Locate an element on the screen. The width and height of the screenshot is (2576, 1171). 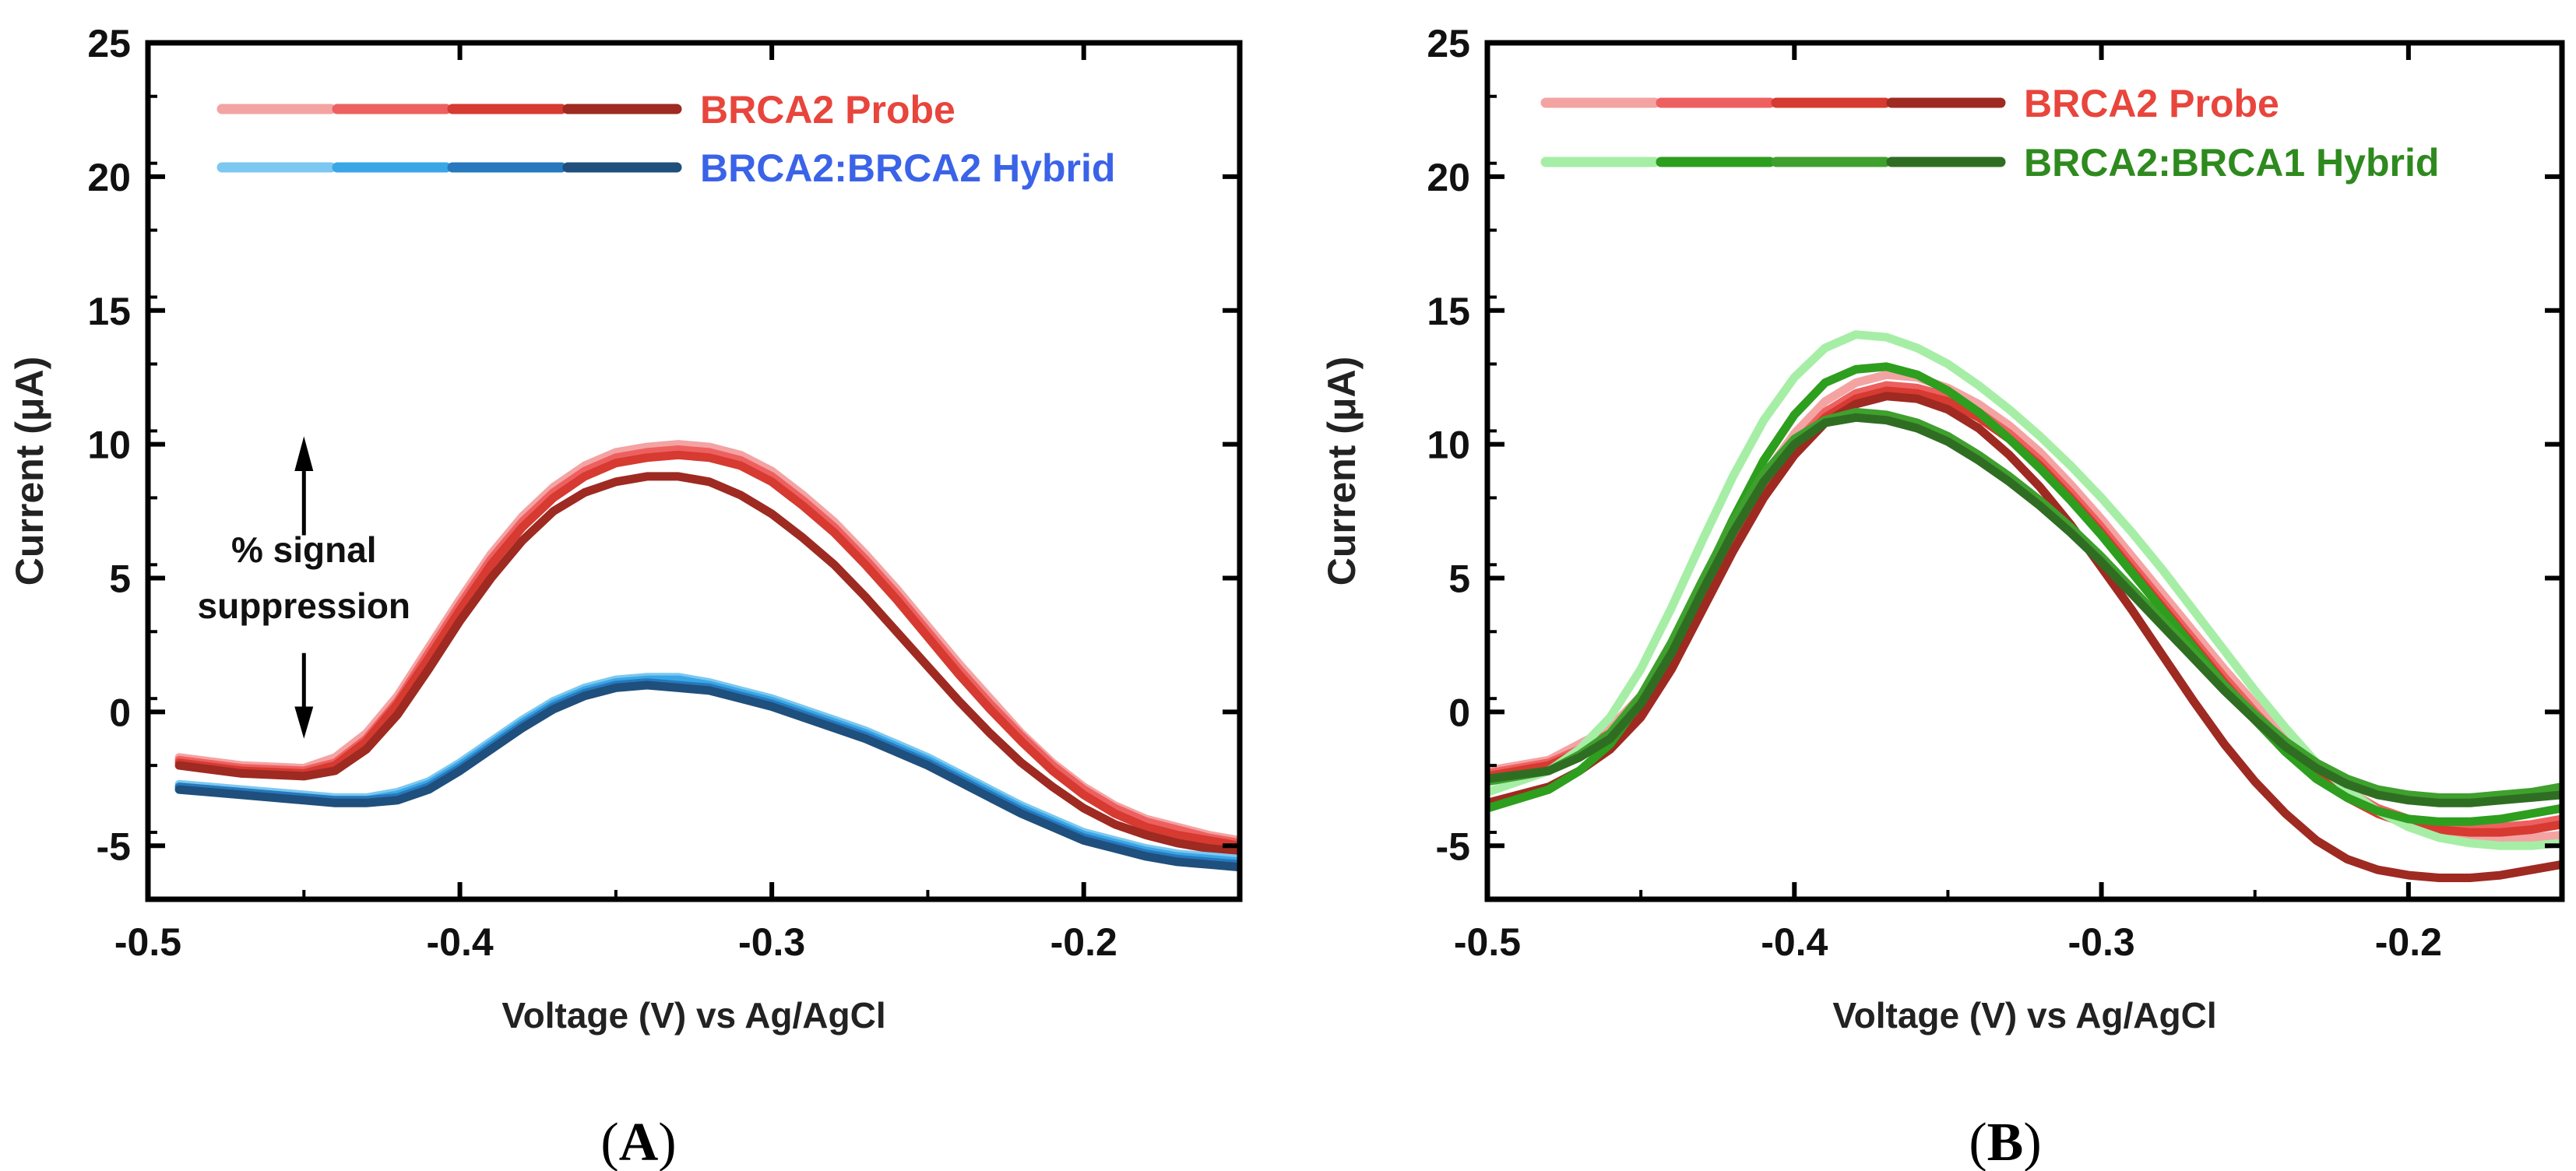
arrow-down-head-icon is located at coordinates (304, 722).